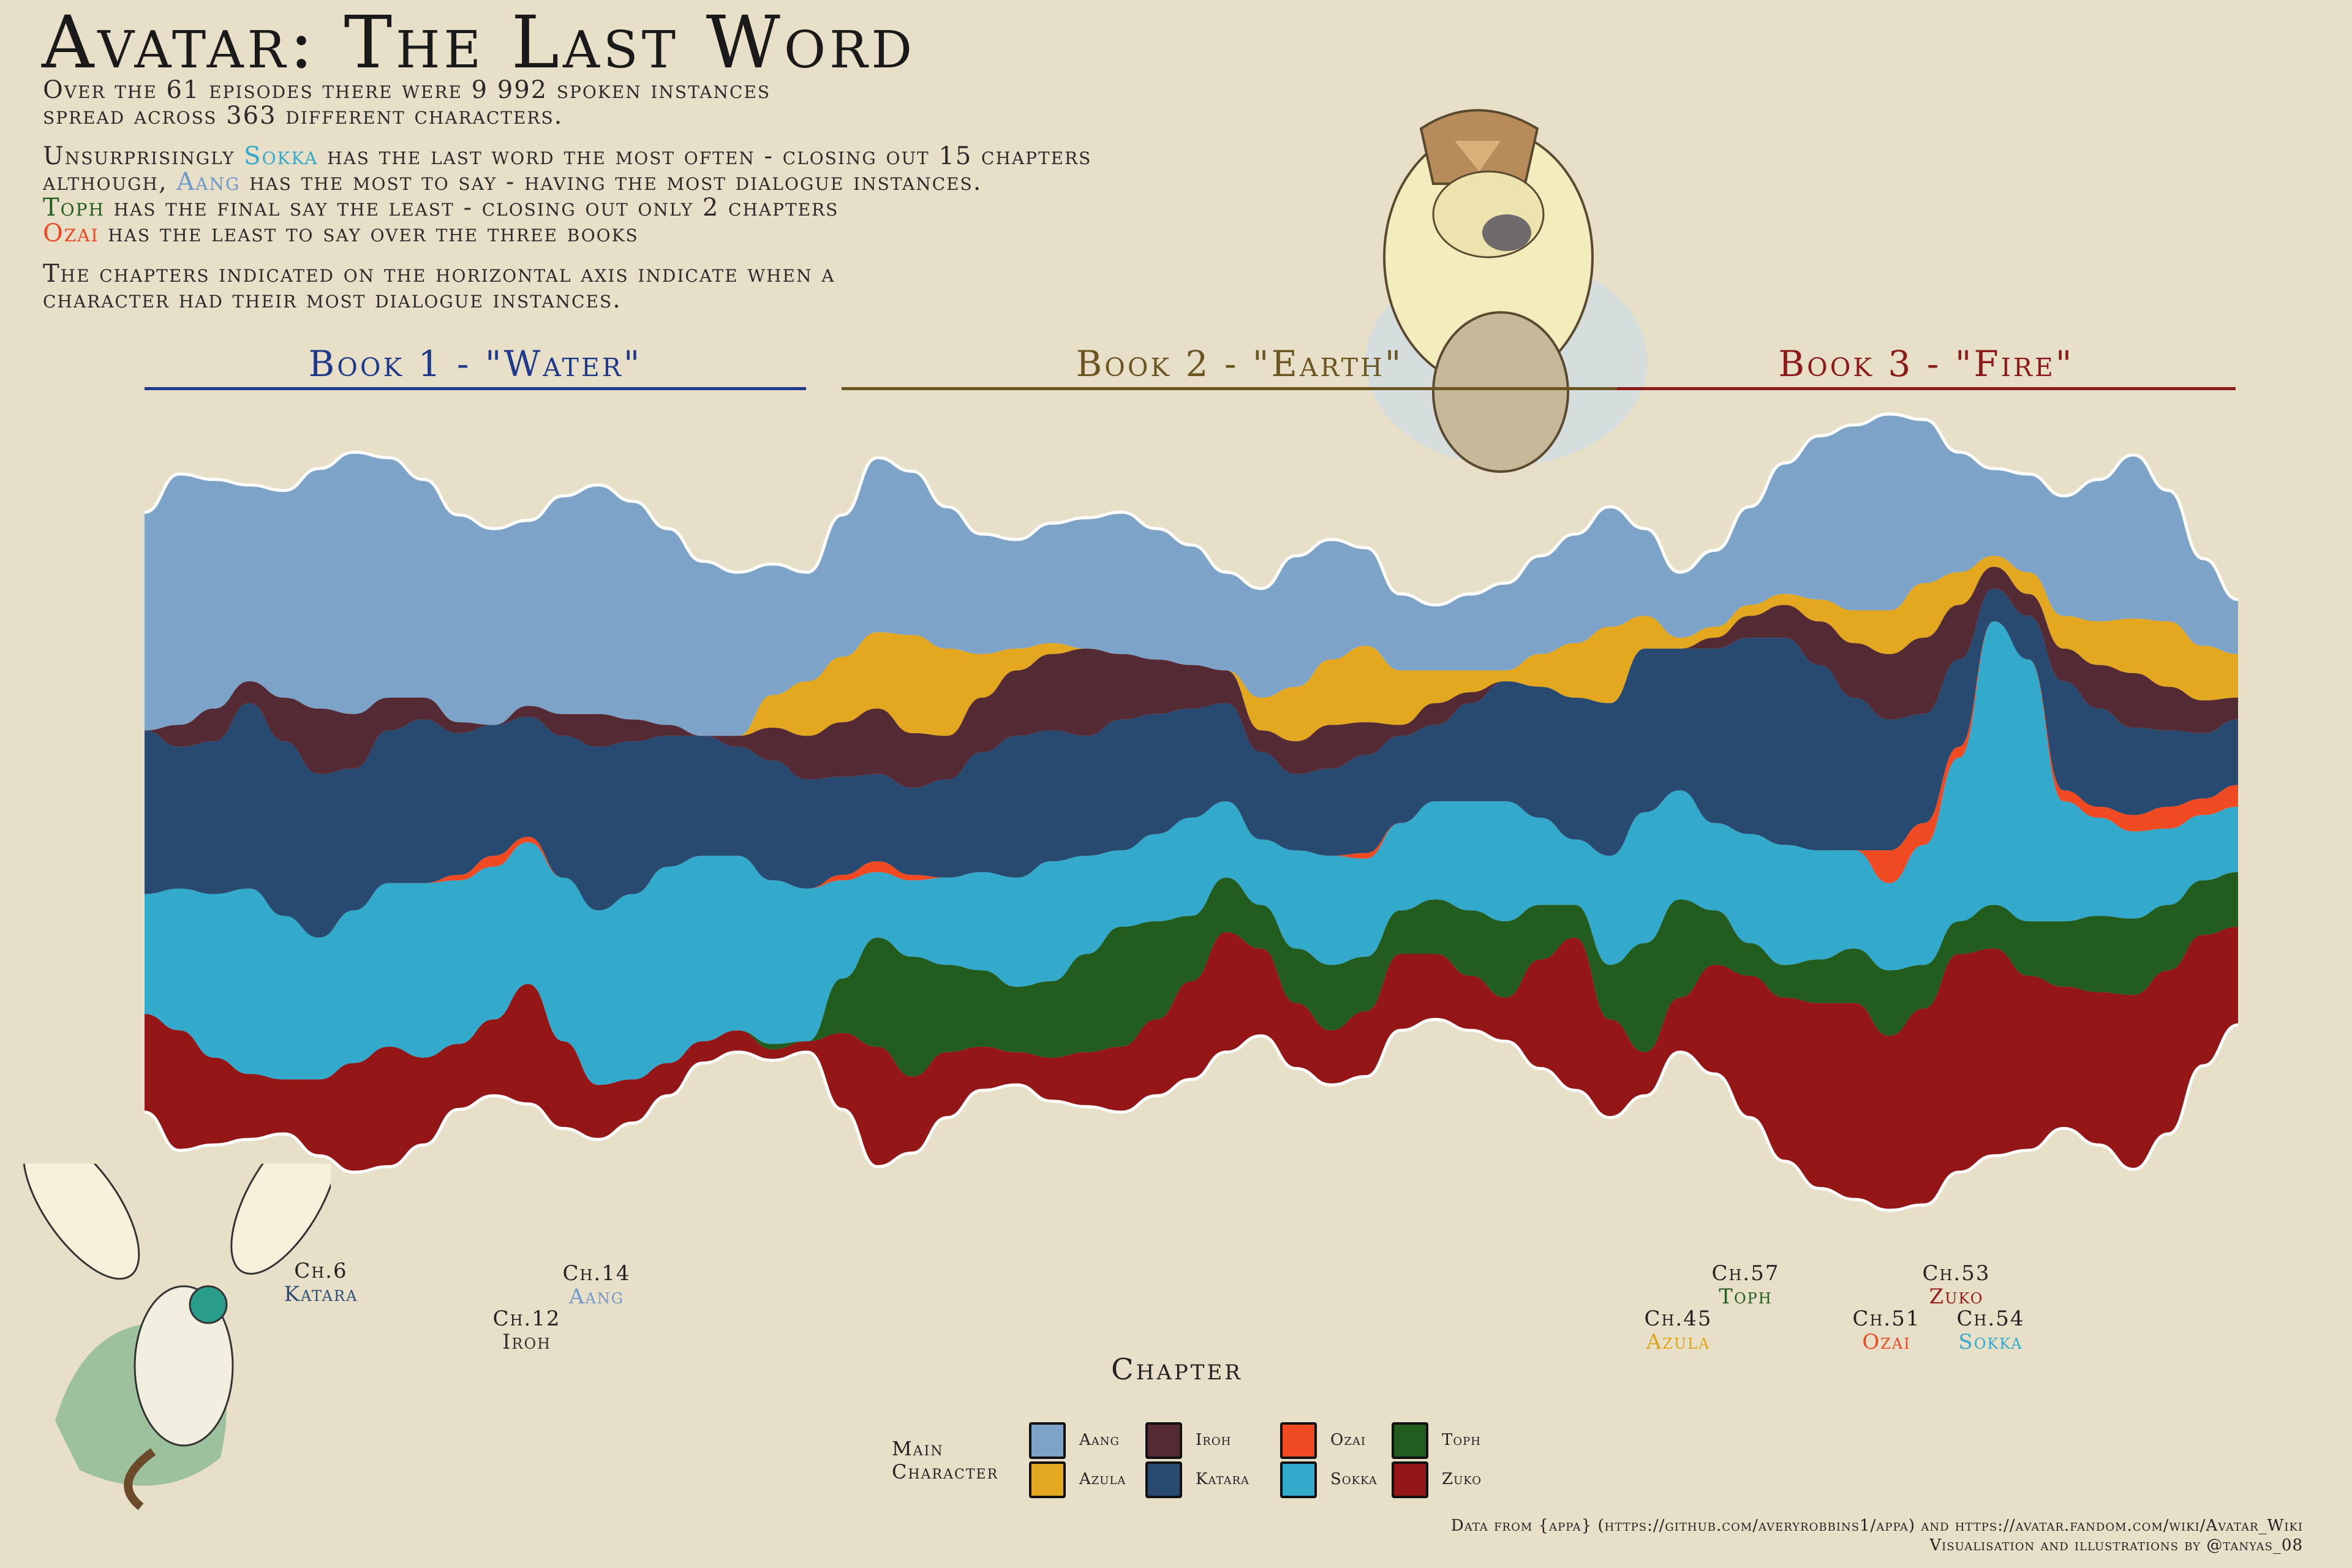 The image size is (2352, 1568). I want to click on x-axis-title: Chapter, so click(1177, 1369).